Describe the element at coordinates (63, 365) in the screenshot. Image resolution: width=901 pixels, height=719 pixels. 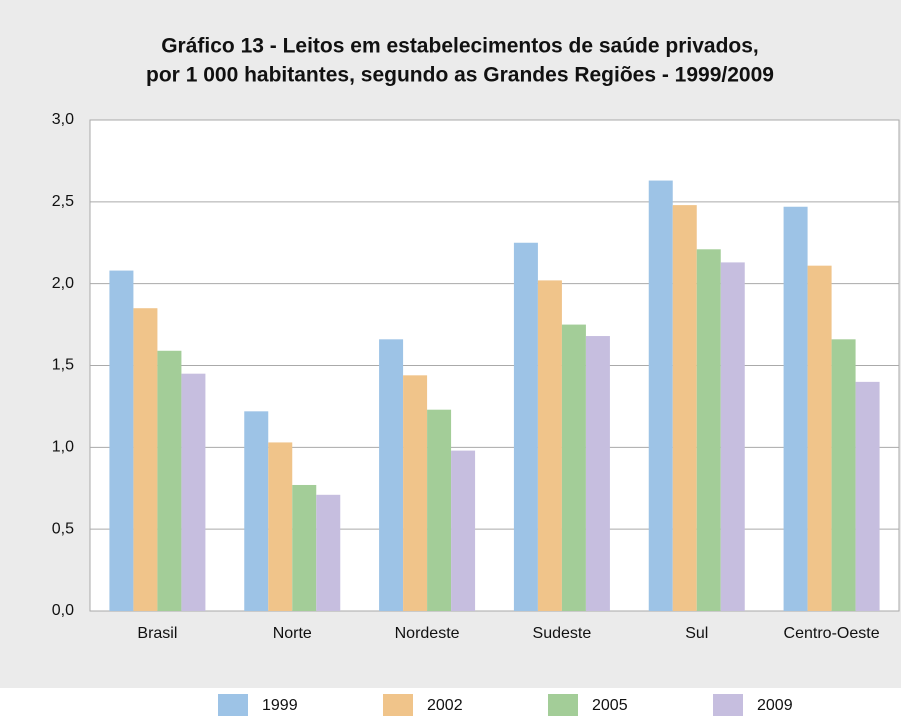
I see `y-tick-label: 1,5` at that location.